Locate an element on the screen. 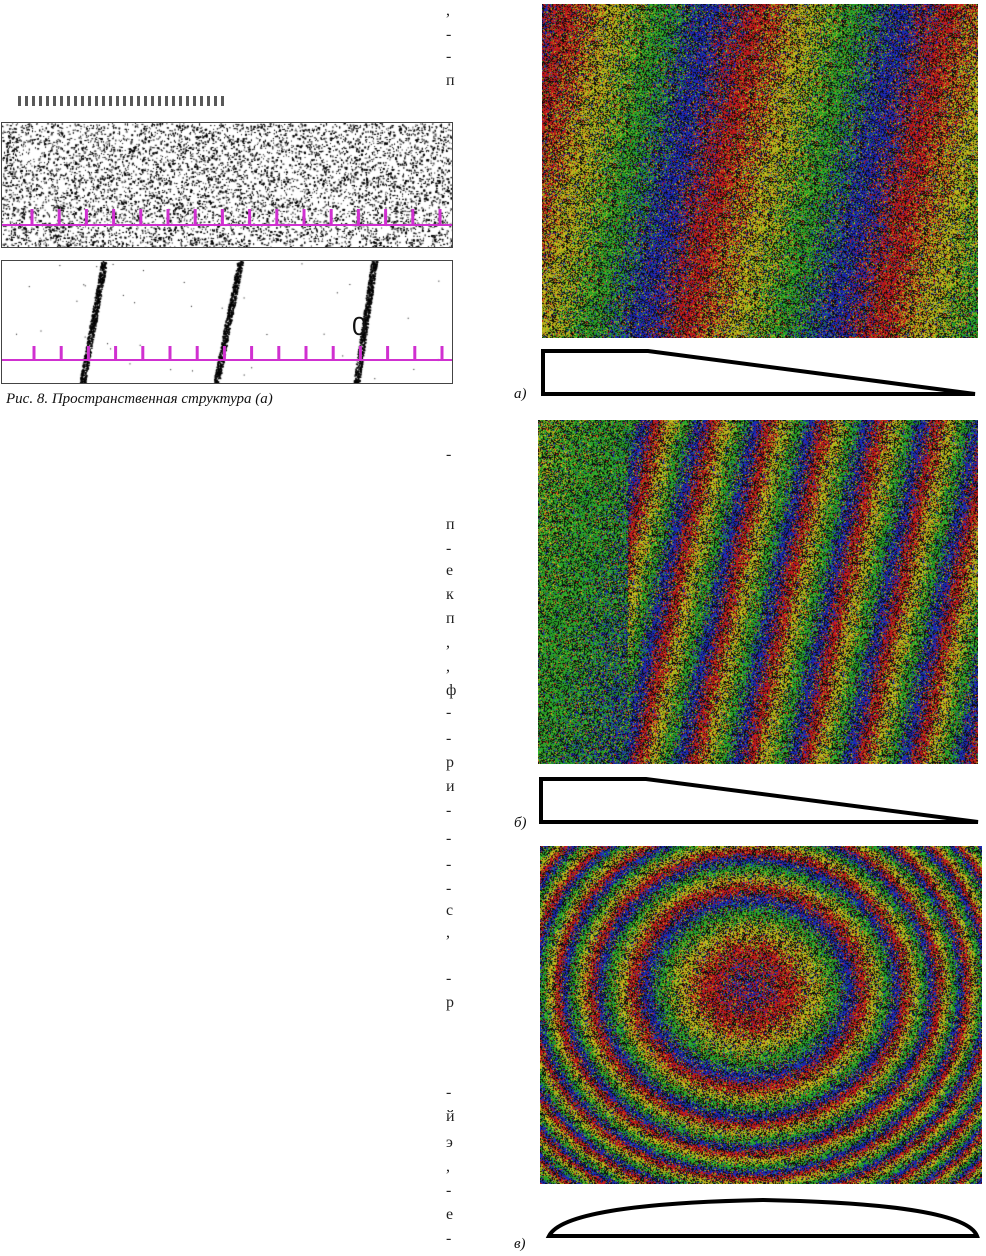 Image resolution: width=986 pixels, height=1256 pixels. fringe-image-b is located at coordinates (758, 592).